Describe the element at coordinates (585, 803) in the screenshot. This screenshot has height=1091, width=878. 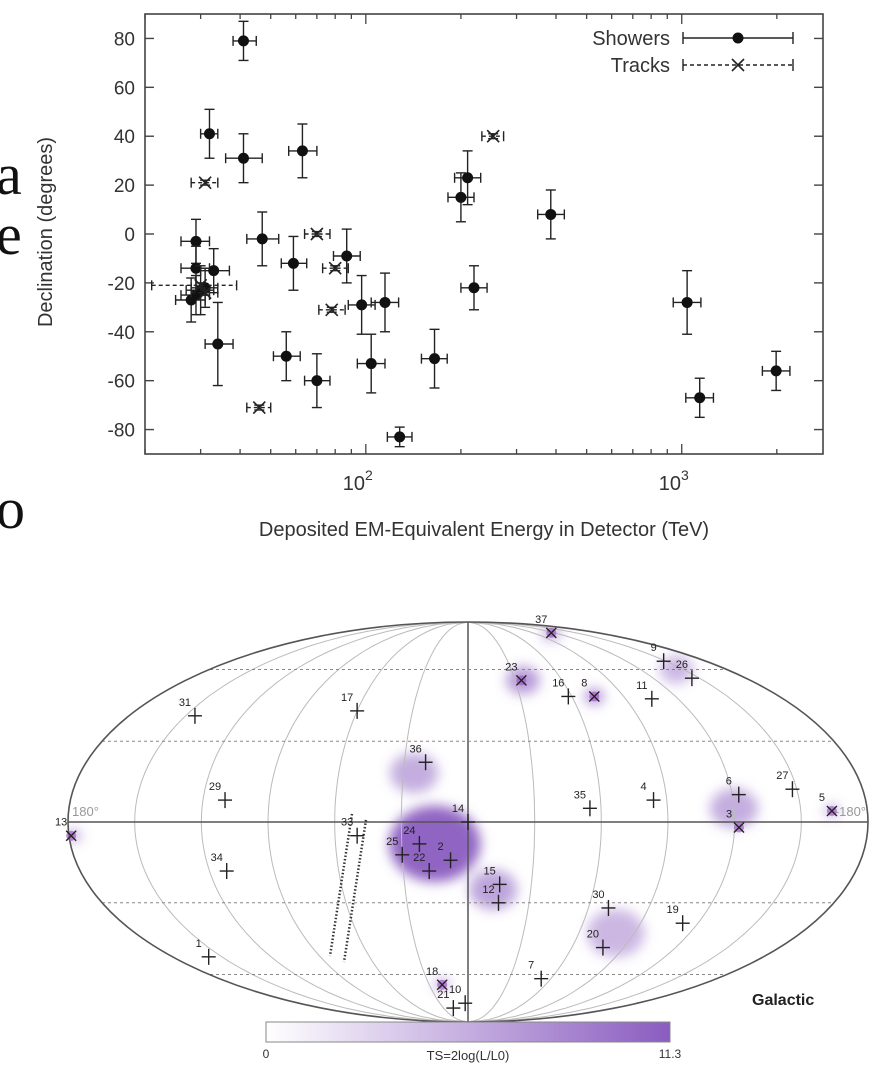
I see `shower-event-marker: 35` at that location.